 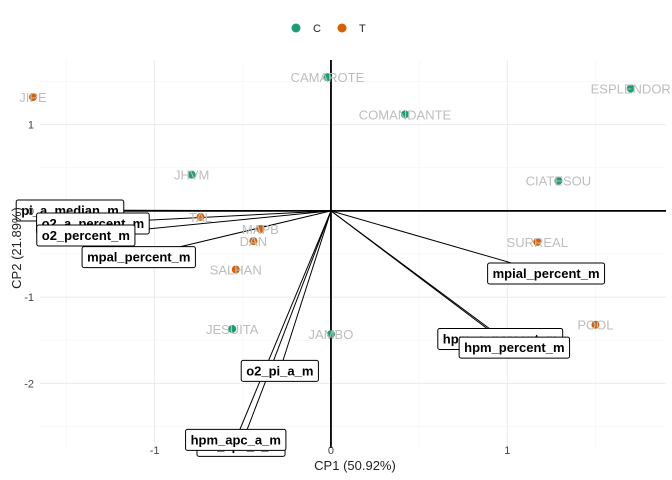 I want to click on y-tick-label: 0, so click(x=31, y=212).